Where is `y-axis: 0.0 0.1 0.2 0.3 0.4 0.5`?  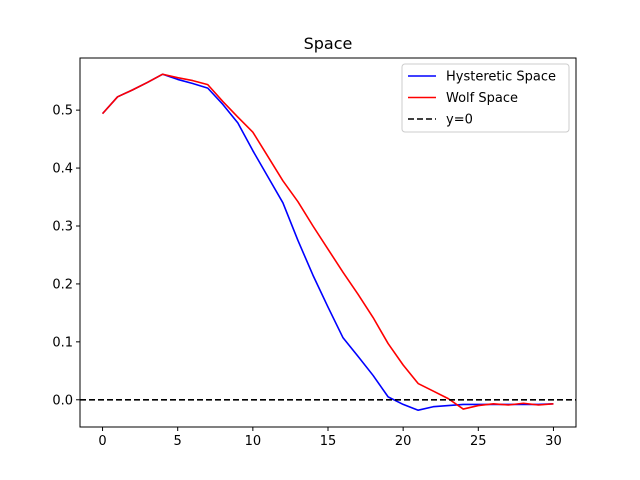 y-axis: 0.0 0.1 0.2 0.3 0.4 0.5 is located at coordinates (66, 256).